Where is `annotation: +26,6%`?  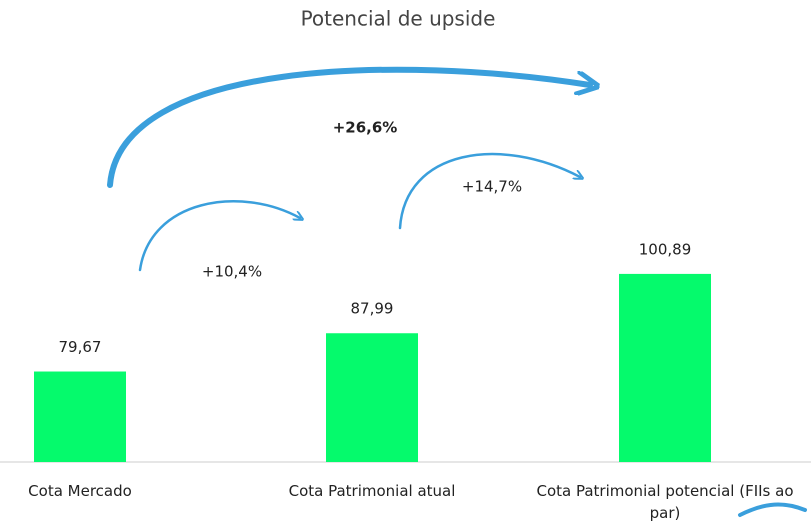 annotation: +26,6% is located at coordinates (365, 128).